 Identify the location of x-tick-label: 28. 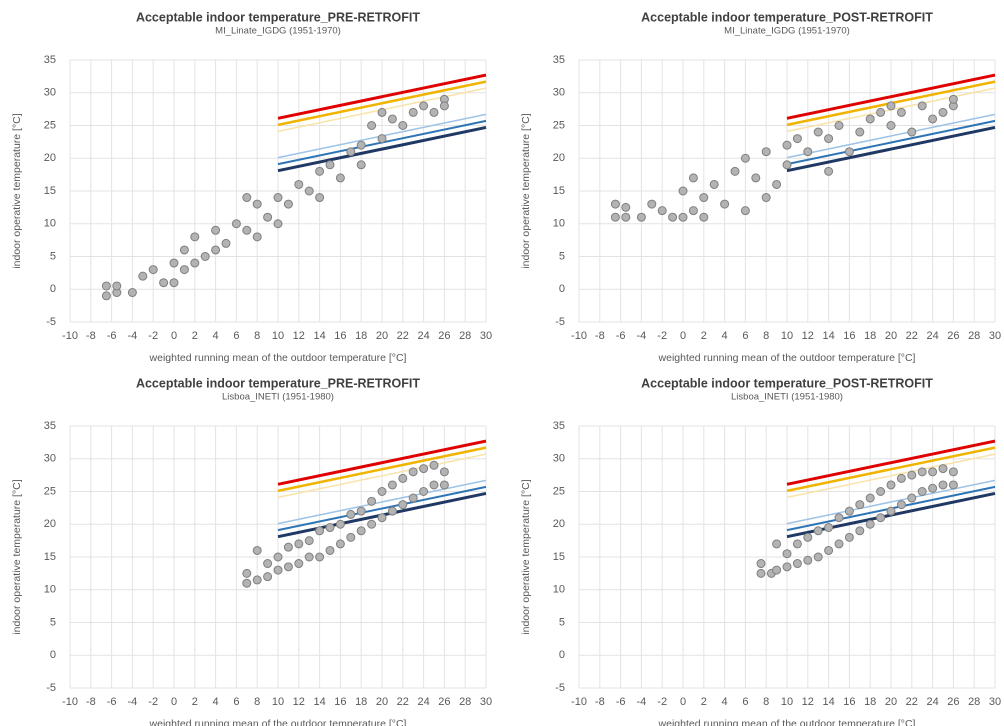
(974, 336).